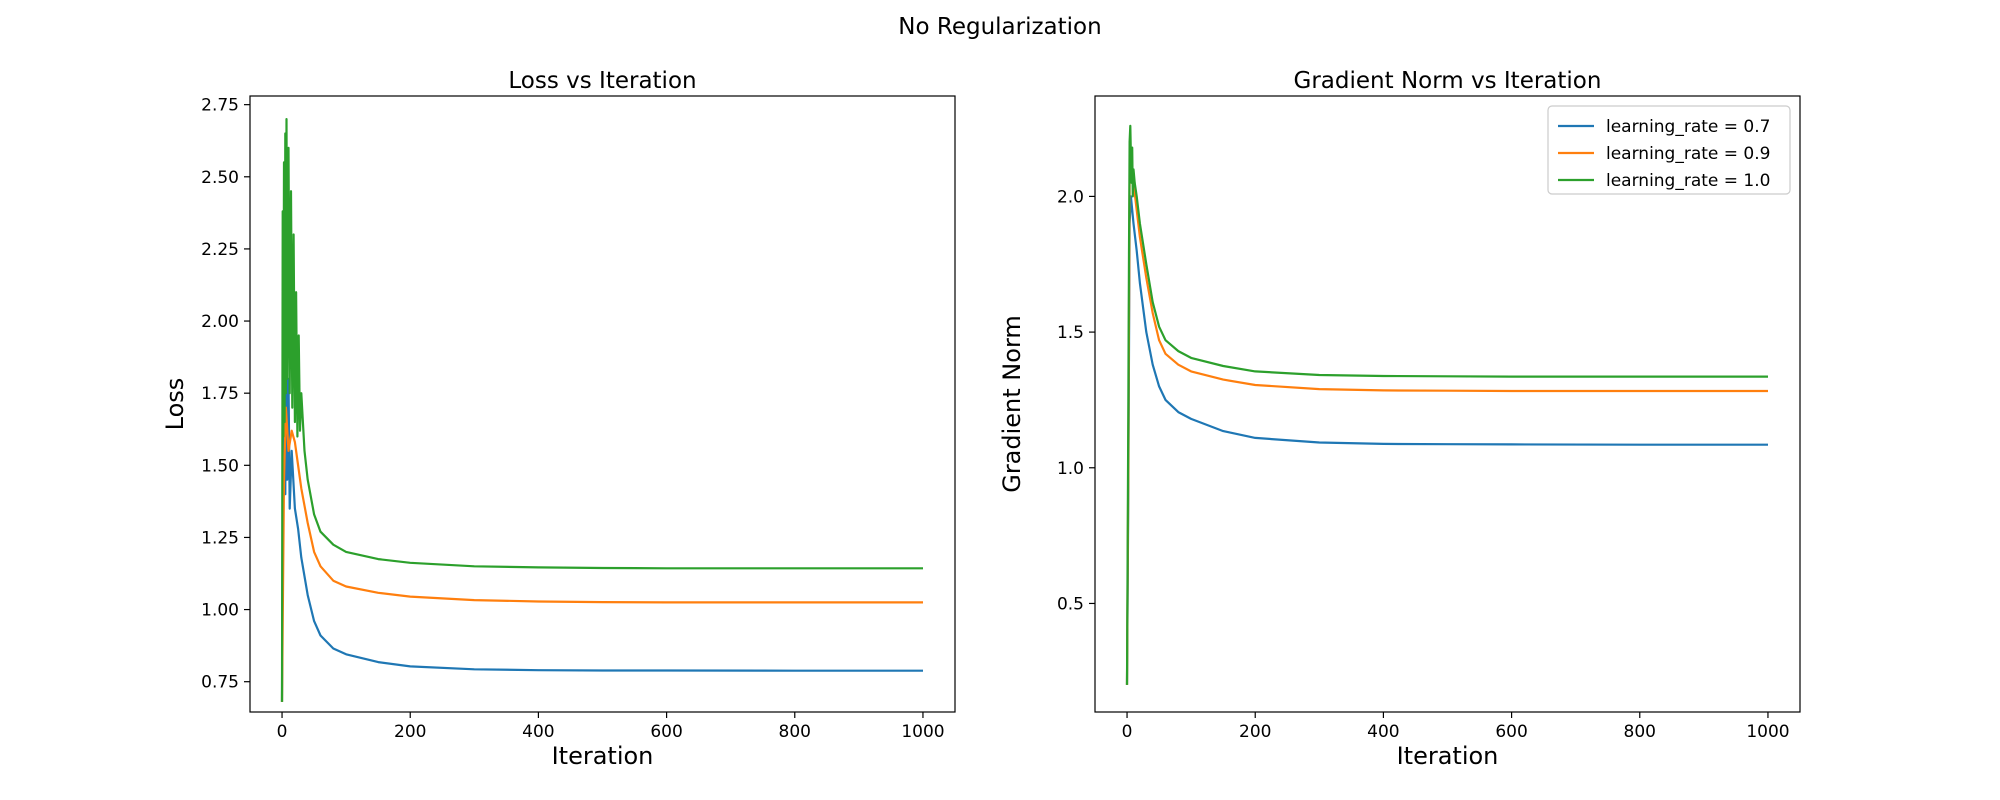 This screenshot has width=2000, height=800. What do you see at coordinates (282, 732) in the screenshot?
I see `loss-x-tick-label: 0` at bounding box center [282, 732].